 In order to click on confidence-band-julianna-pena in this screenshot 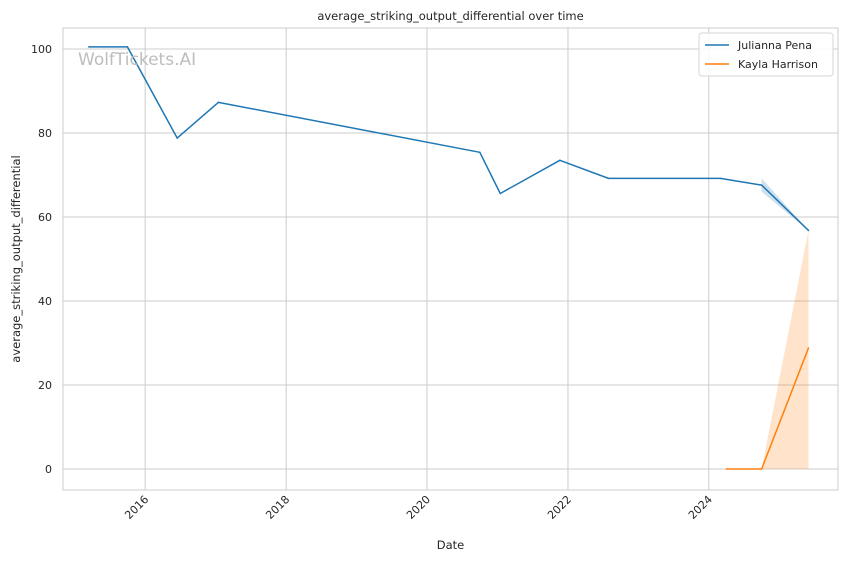, I will do `click(785, 204)`.